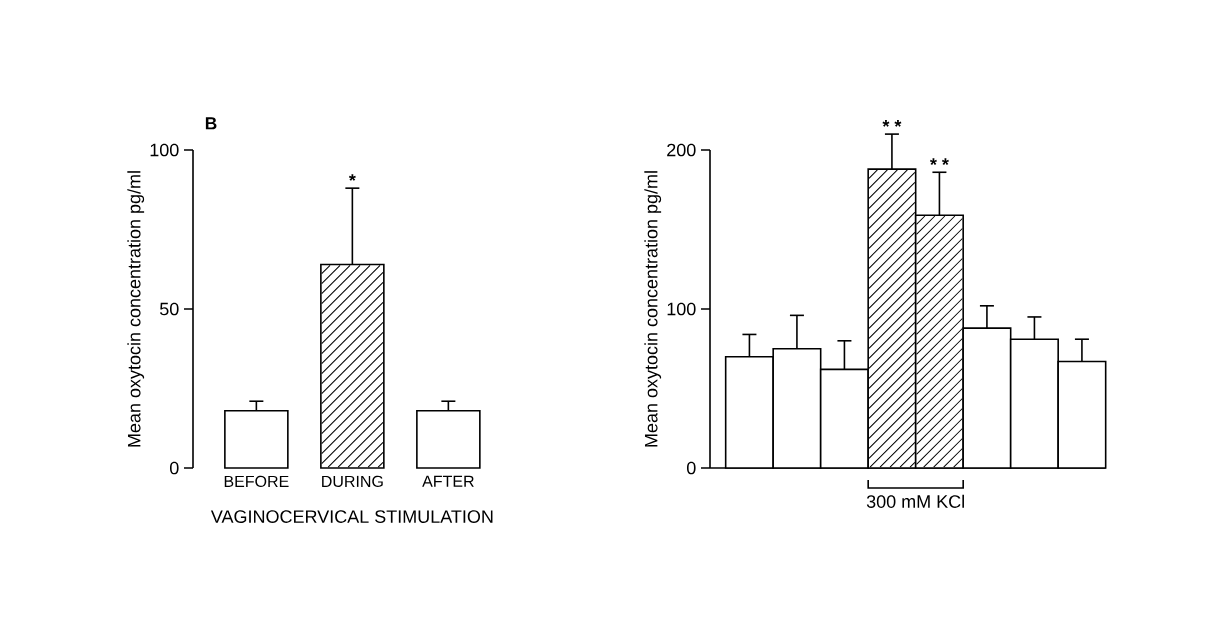  What do you see at coordinates (352, 177) in the screenshot?
I see `annotation: *` at bounding box center [352, 177].